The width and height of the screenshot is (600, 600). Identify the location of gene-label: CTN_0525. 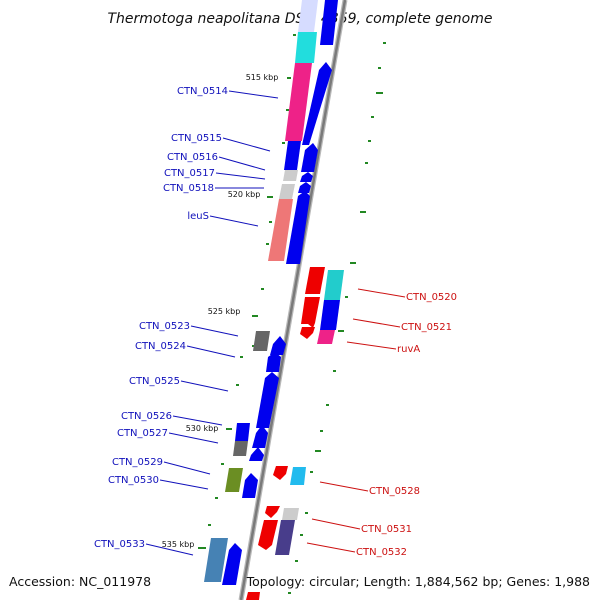
(154, 381).